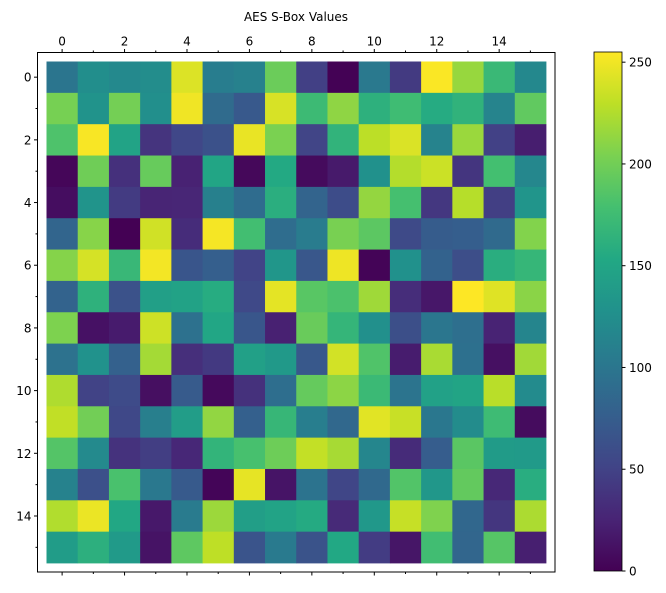 The width and height of the screenshot is (666, 593). I want to click on x-tick-label: 14, so click(499, 42).